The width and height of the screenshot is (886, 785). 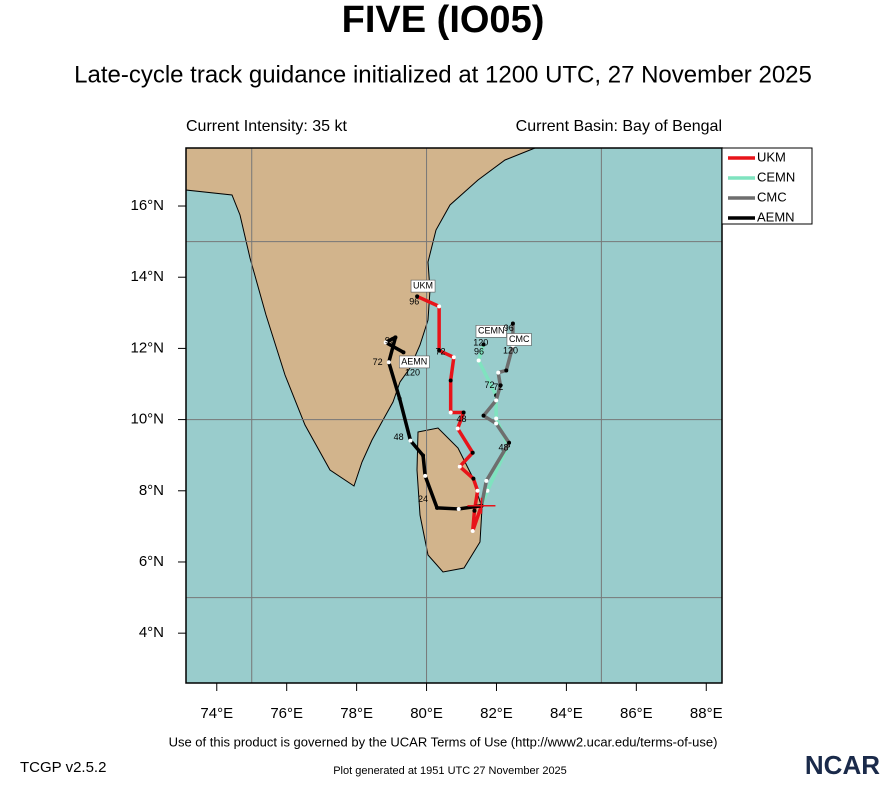 What do you see at coordinates (706, 713) in the screenshot?
I see `x-tick-label: 88°E` at bounding box center [706, 713].